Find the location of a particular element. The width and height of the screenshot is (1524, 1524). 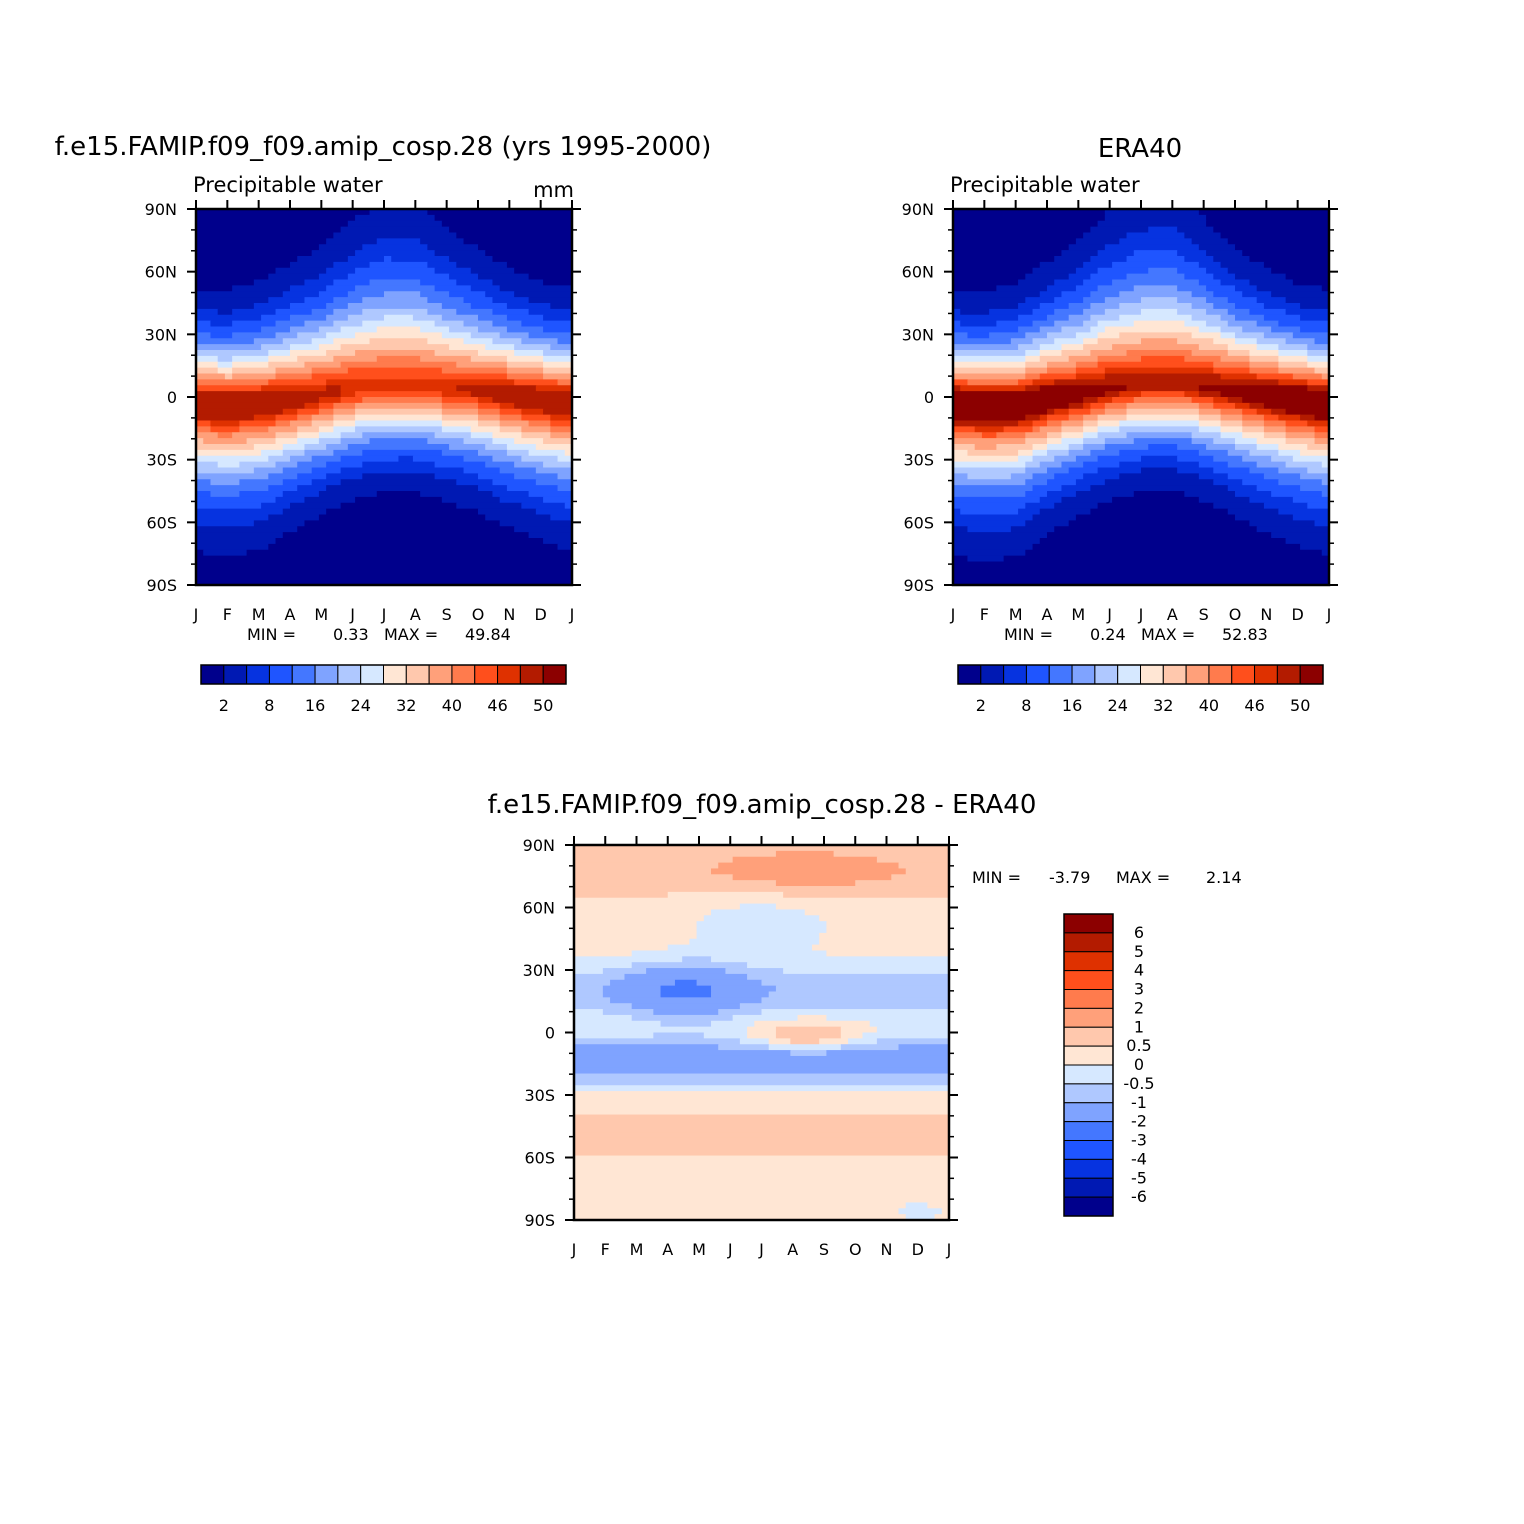

difference-y-tick-label: 60N is located at coordinates (539, 908).